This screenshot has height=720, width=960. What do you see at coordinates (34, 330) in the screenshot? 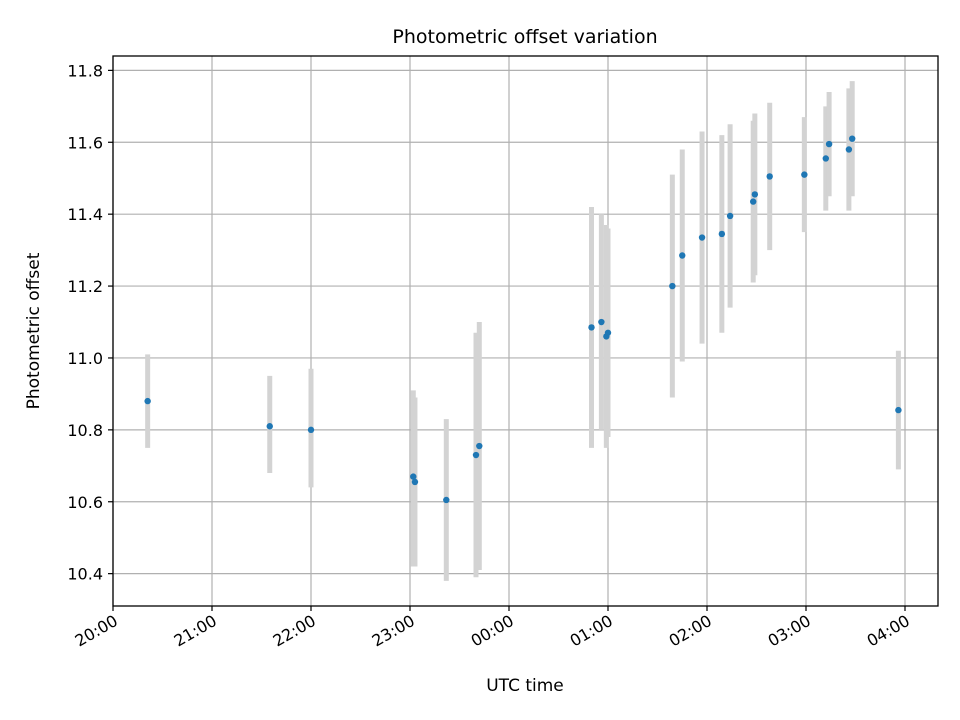
I see `y-axis-label: Photometric offset` at bounding box center [34, 330].